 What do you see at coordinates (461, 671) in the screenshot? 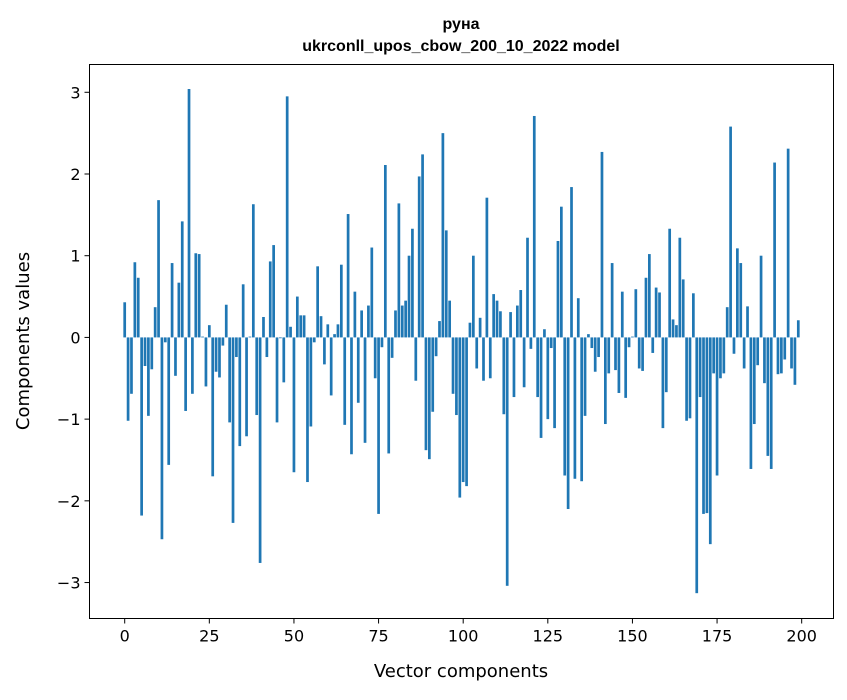
I see `x-axis-label: Vector components` at bounding box center [461, 671].